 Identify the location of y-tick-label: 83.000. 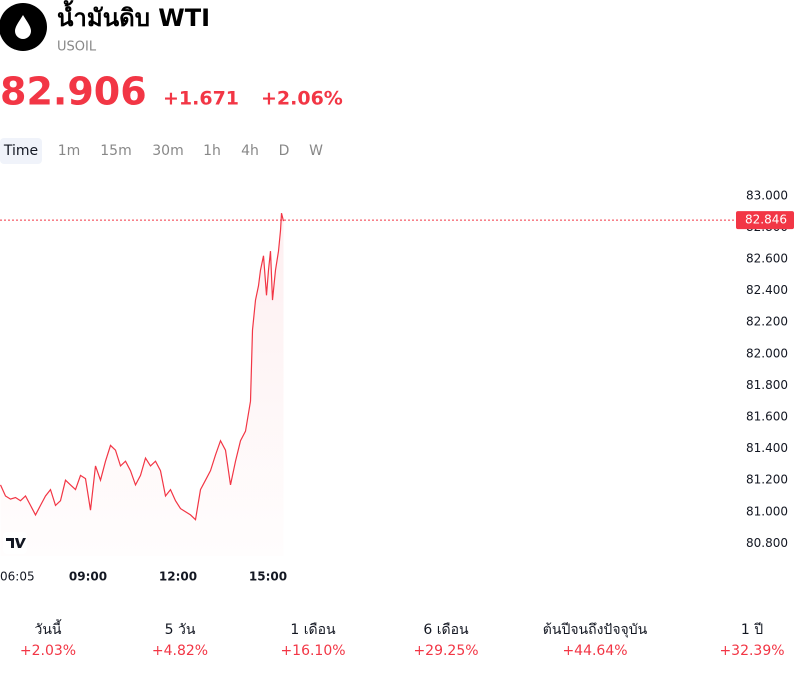
(767, 195).